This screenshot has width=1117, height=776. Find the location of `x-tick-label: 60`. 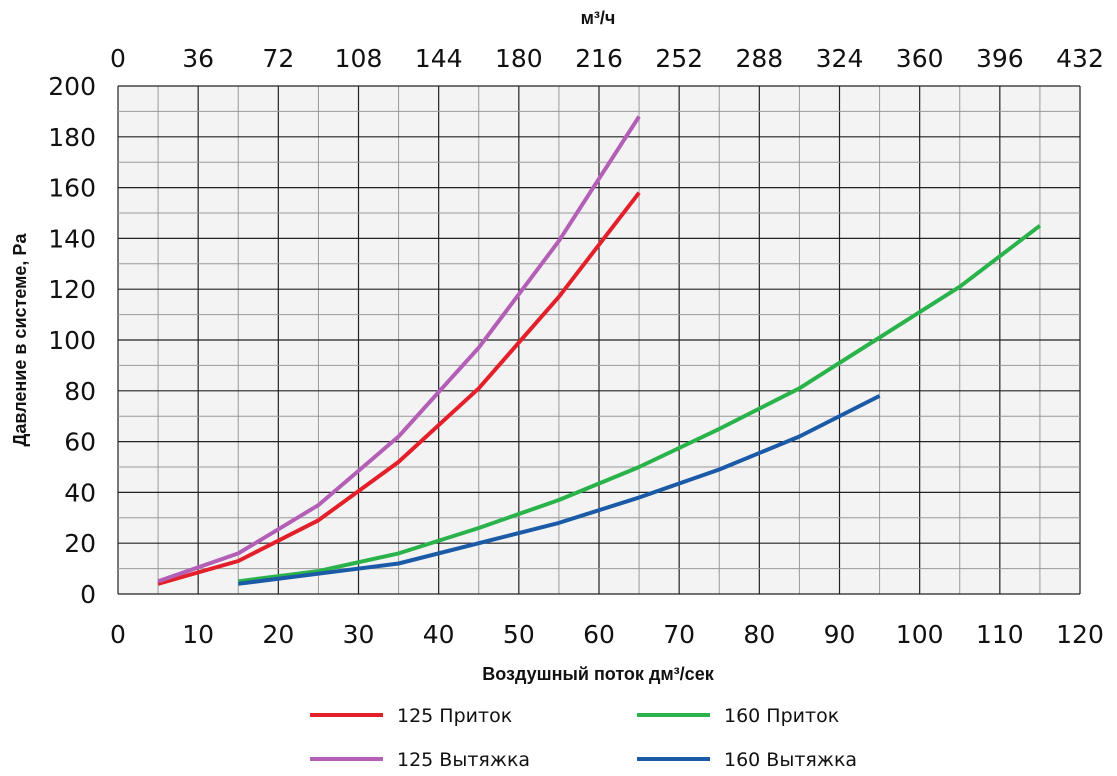

x-tick-label: 60 is located at coordinates (599, 634).